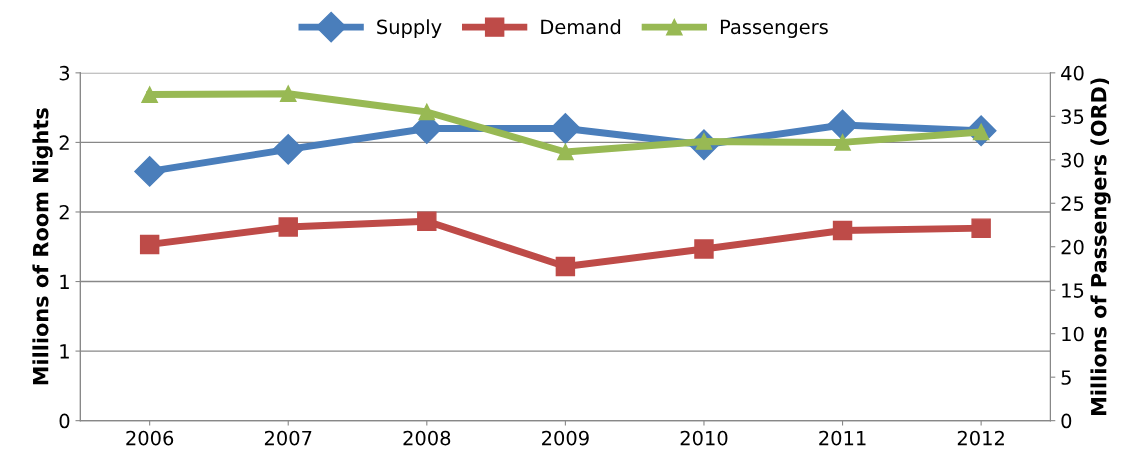 The image size is (1148, 470). Describe the element at coordinates (774, 28) in the screenshot. I see `legend-label: Passengers` at that location.